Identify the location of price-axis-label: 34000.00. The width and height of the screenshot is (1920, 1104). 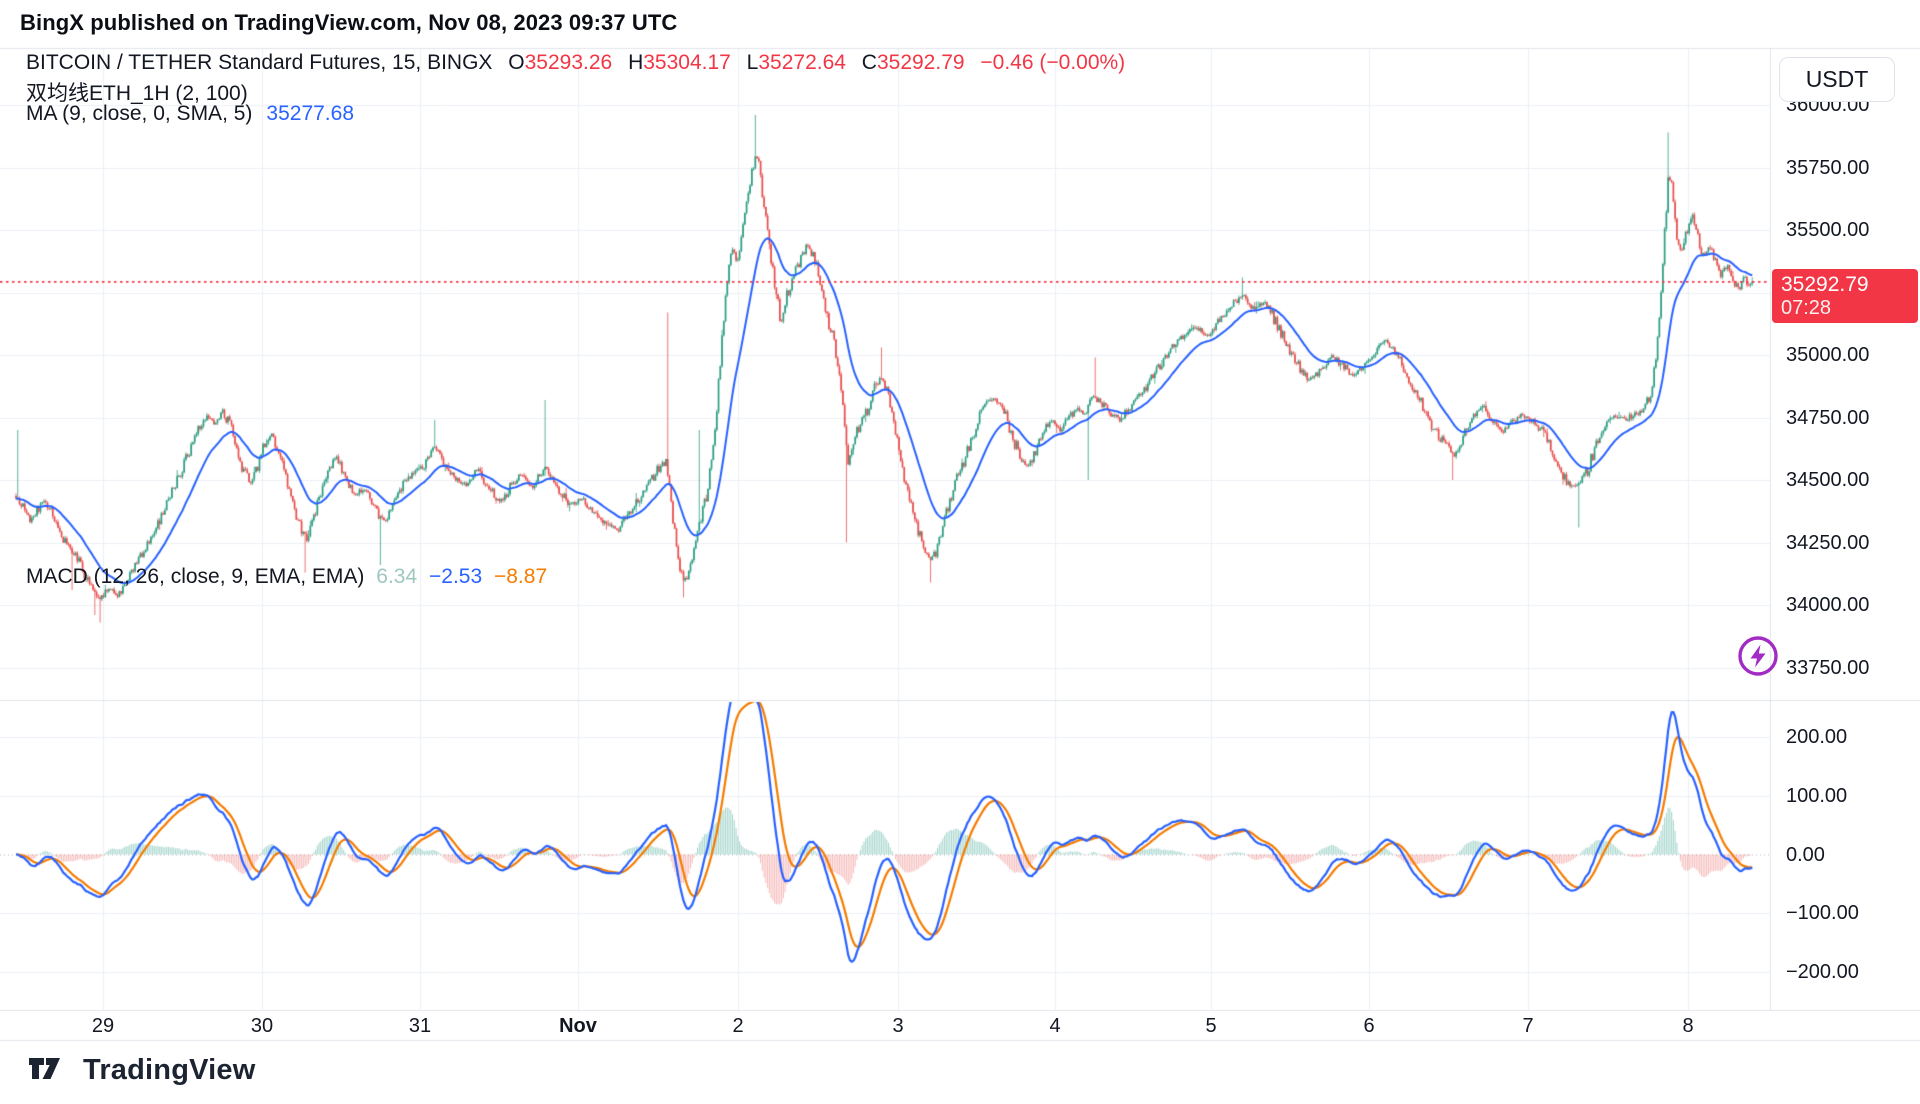
(1828, 605).